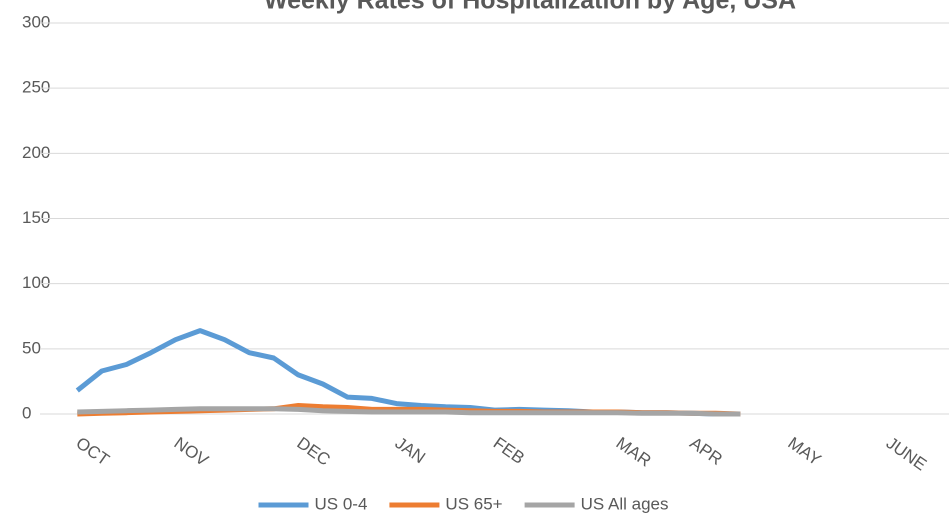 The image size is (949, 518). I want to click on y-tick-label: 50, so click(31, 347).